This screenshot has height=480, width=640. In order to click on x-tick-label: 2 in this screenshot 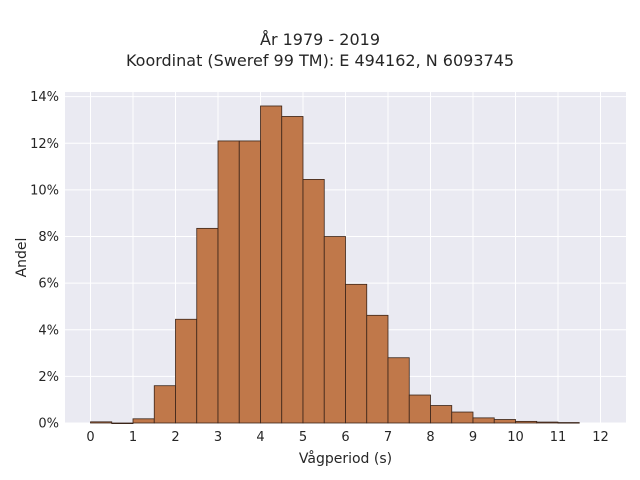, I will do `click(175, 437)`.